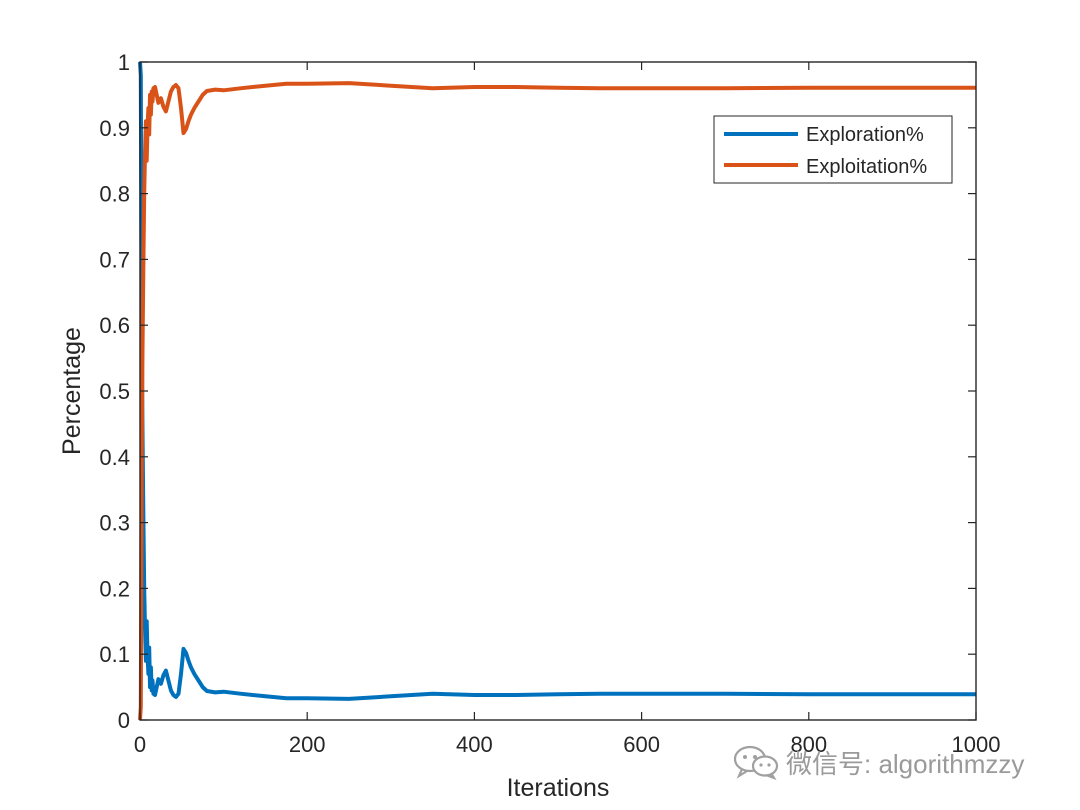 This screenshot has width=1080, height=810. What do you see at coordinates (124, 720) in the screenshot?
I see `y-tick-label: 0` at bounding box center [124, 720].